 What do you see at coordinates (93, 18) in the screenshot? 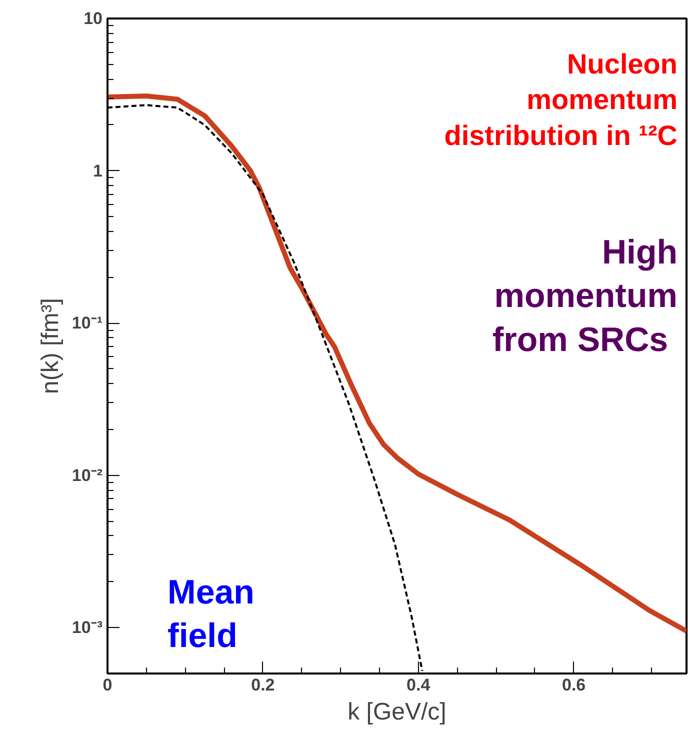
I see `y-tick-label: 10` at bounding box center [93, 18].